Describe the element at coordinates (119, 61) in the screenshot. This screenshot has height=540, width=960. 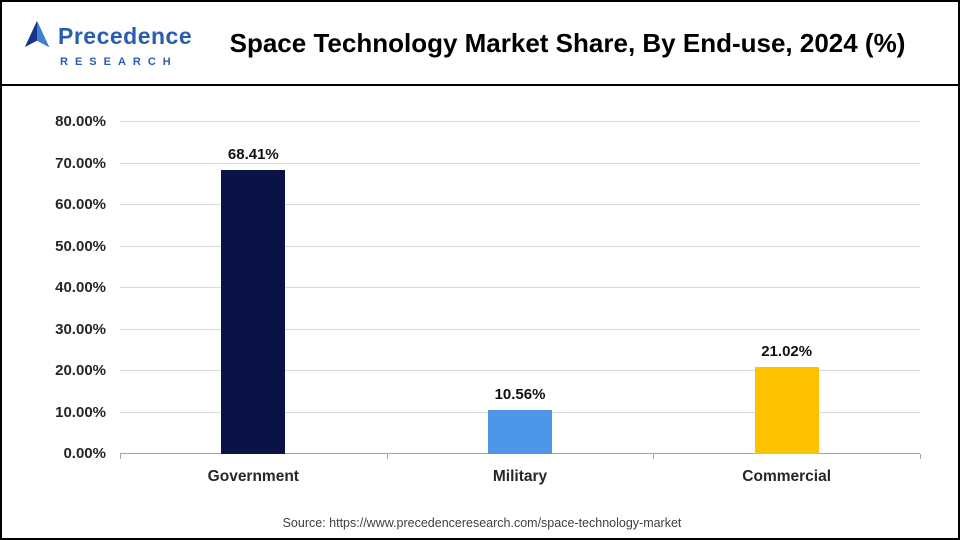
I see `logo-subtitle: RESEARCH` at that location.